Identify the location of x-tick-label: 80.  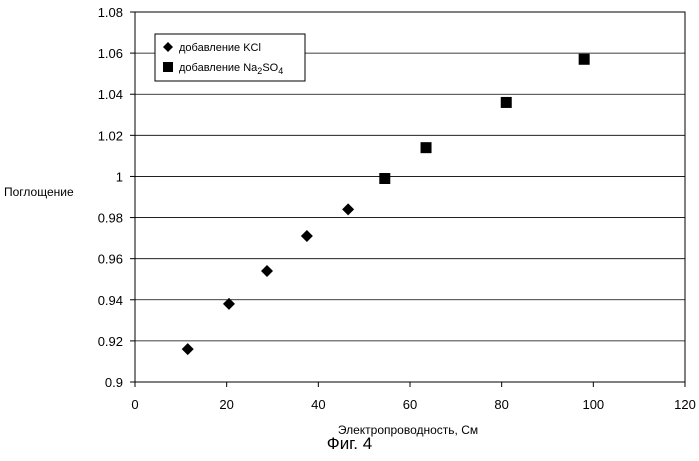
(501, 404).